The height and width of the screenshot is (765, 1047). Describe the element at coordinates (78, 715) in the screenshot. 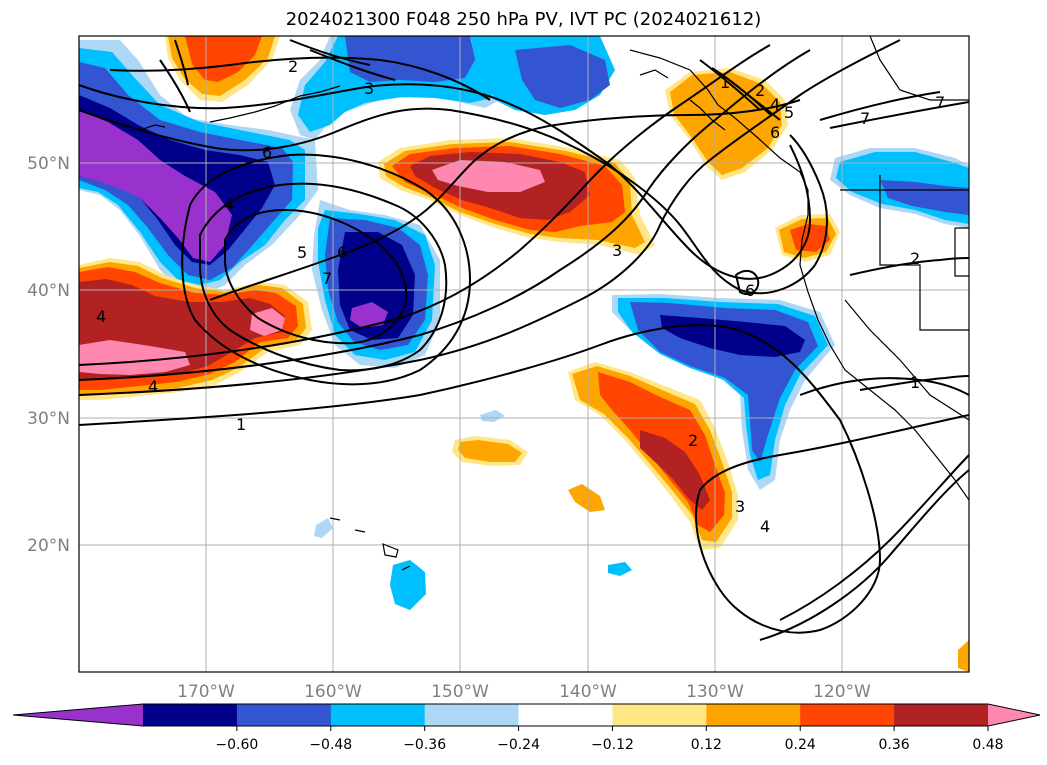

I see `colorbar-extend-min` at that location.